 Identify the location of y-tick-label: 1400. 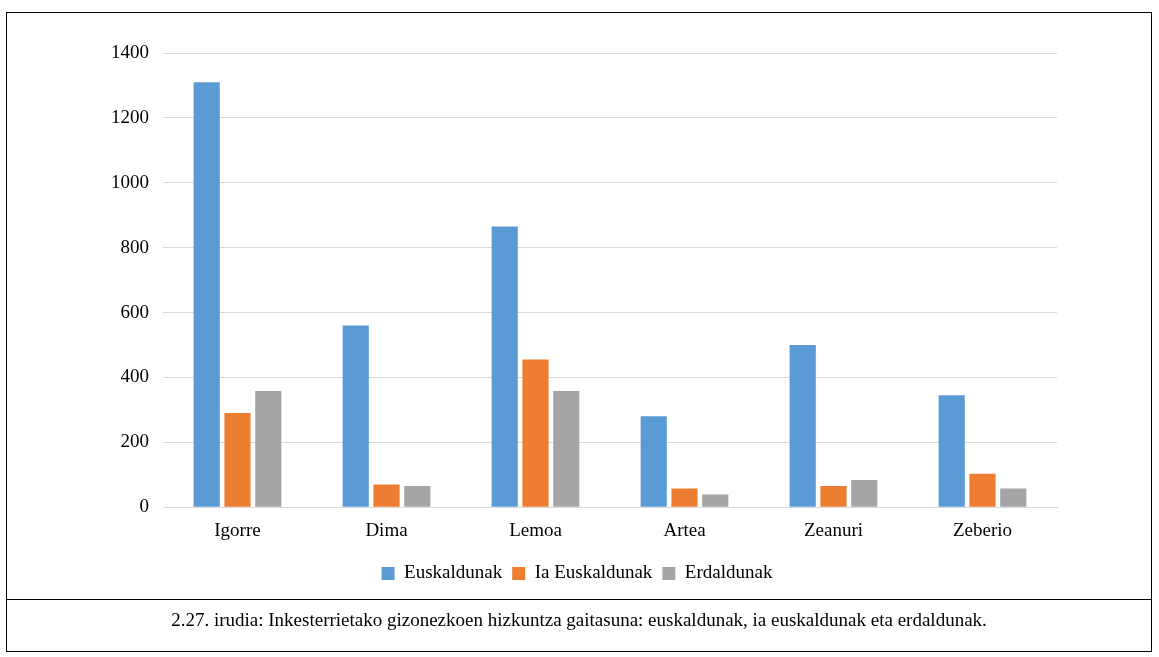
(130, 51).